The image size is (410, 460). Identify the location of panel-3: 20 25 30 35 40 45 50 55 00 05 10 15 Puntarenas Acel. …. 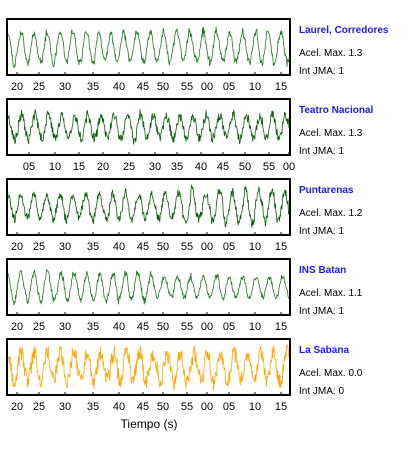
(184, 215).